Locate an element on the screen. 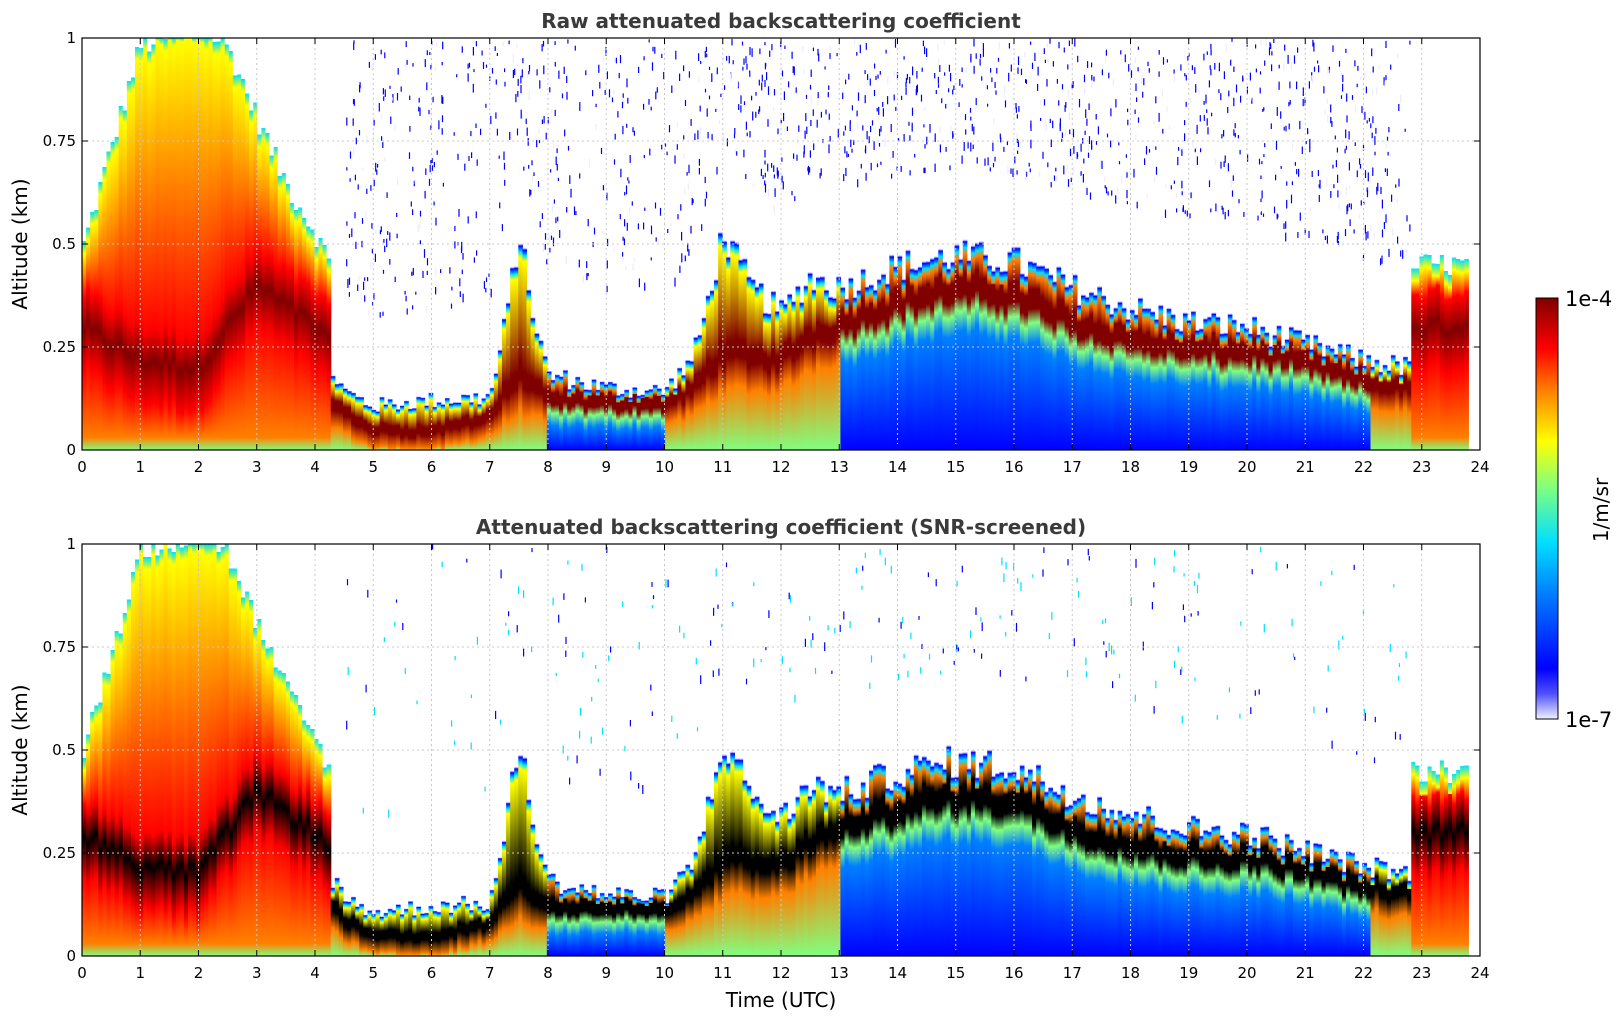 The height and width of the screenshot is (1020, 1621). x-tick-label: 23 is located at coordinates (1421, 467).